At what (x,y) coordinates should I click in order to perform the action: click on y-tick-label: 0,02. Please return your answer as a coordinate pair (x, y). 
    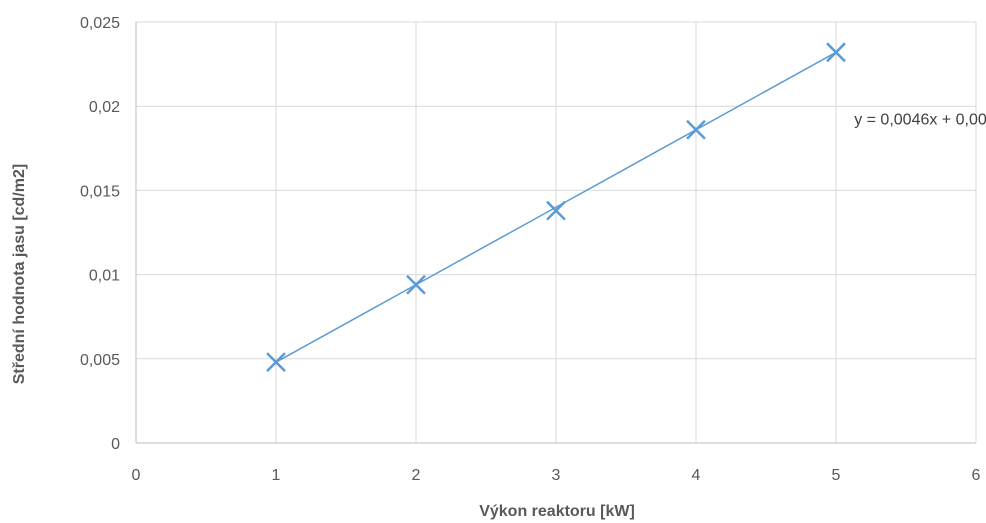
    Looking at the image, I should click on (104, 107).